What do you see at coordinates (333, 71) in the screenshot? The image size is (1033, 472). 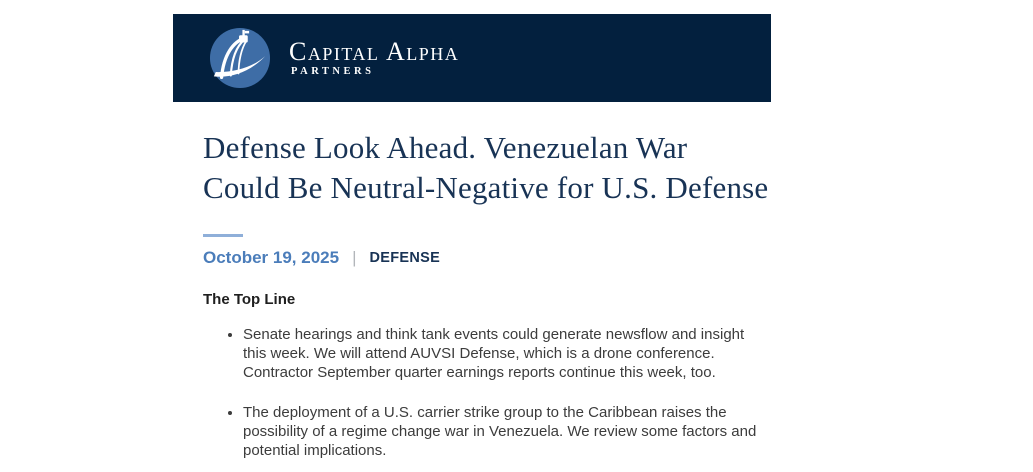 I see `brand-subtitle: Partners` at bounding box center [333, 71].